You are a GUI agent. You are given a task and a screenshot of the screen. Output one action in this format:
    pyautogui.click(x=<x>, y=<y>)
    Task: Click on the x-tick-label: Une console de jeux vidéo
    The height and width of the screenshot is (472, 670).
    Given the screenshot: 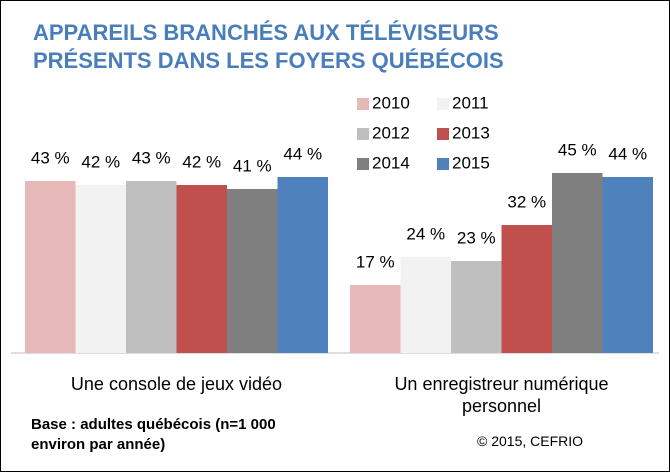 What is the action you would take?
    pyautogui.click(x=176, y=384)
    